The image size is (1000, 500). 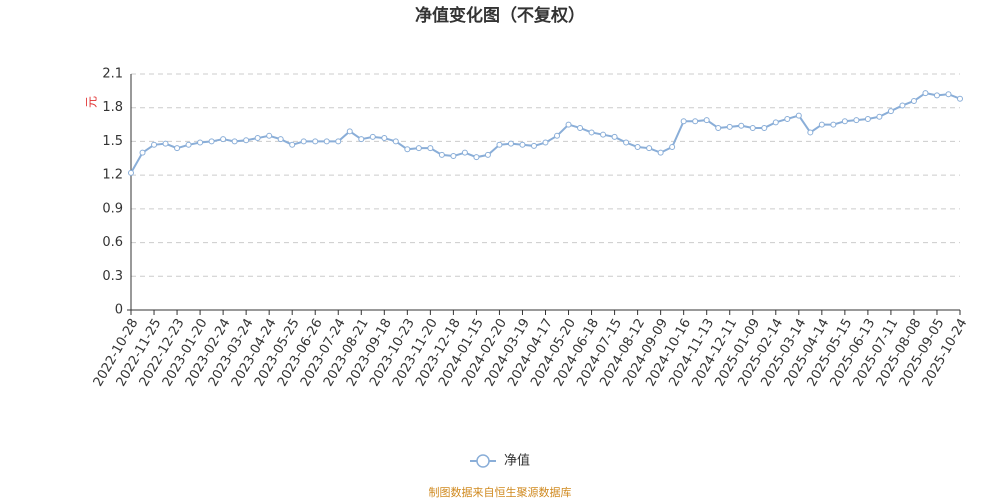 What do you see at coordinates (517, 461) in the screenshot?
I see `legend-label: 净值` at bounding box center [517, 461].